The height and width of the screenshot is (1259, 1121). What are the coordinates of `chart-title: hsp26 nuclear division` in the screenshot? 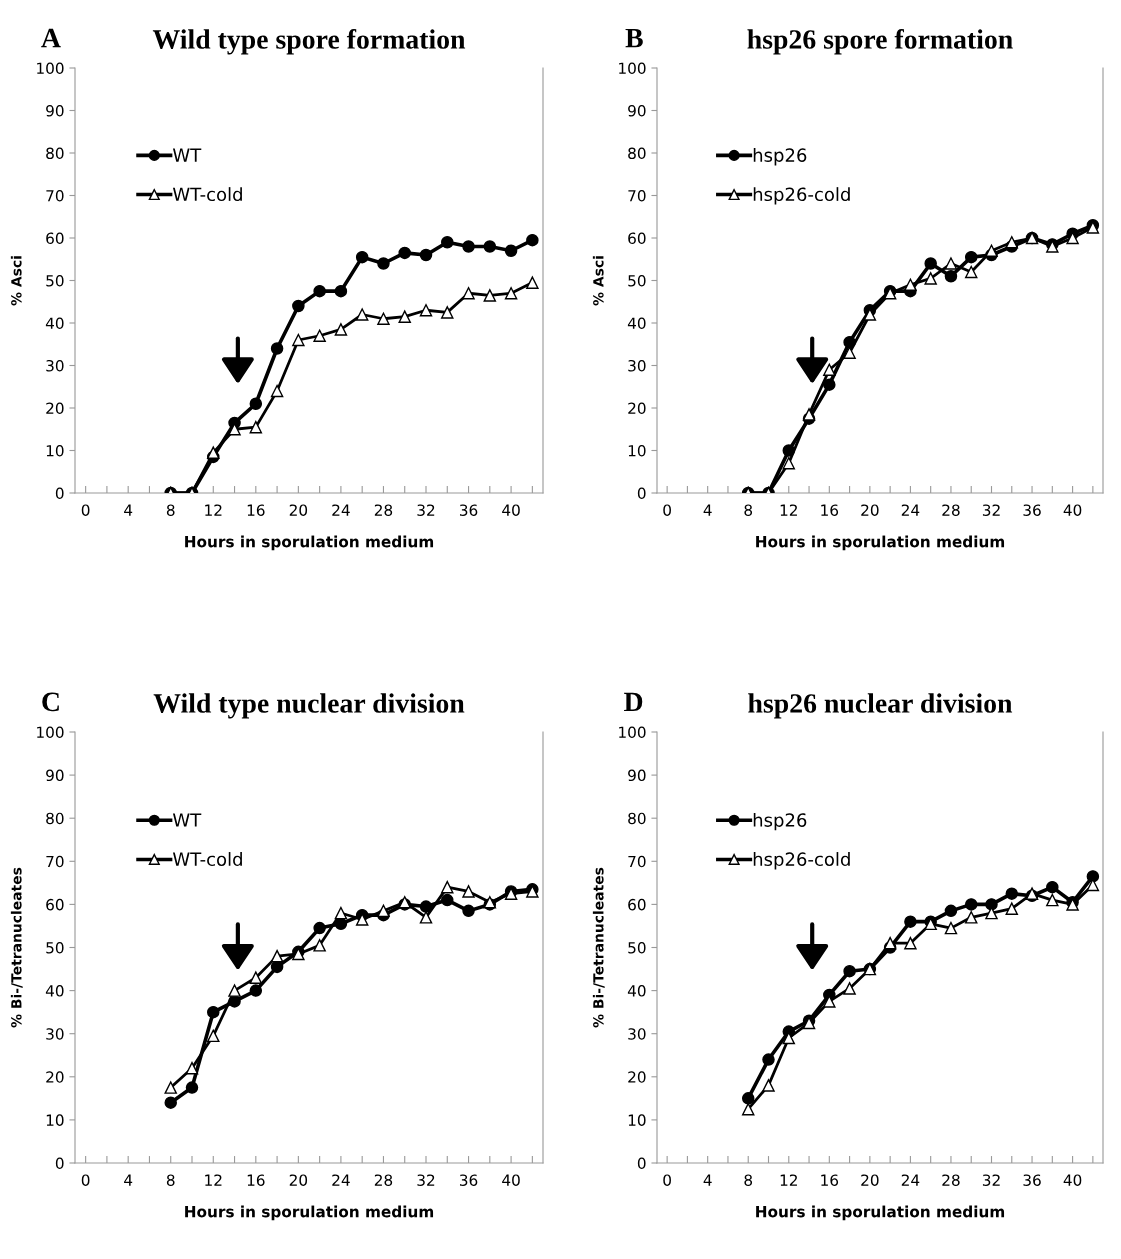 It's located at (880, 706).